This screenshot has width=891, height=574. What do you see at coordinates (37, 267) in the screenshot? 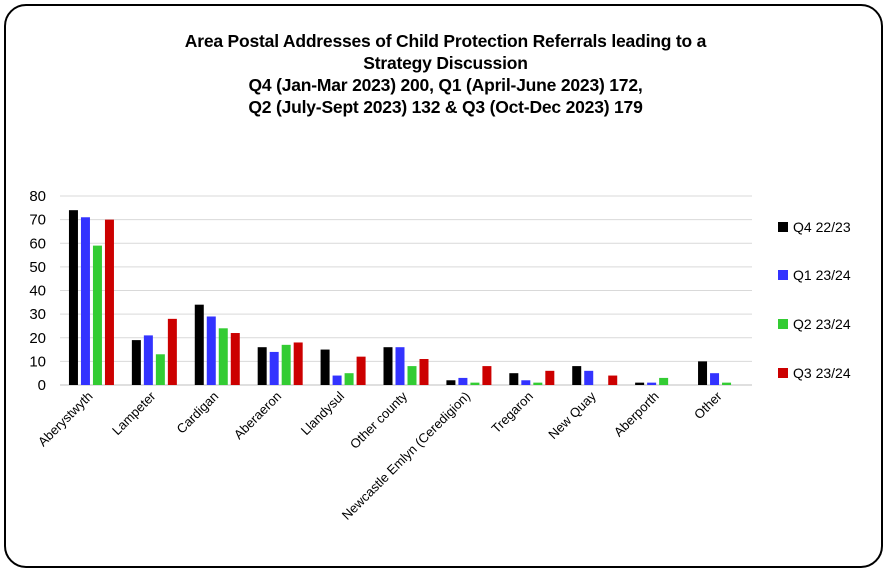
I see `y-tick-label: 50` at bounding box center [37, 267].